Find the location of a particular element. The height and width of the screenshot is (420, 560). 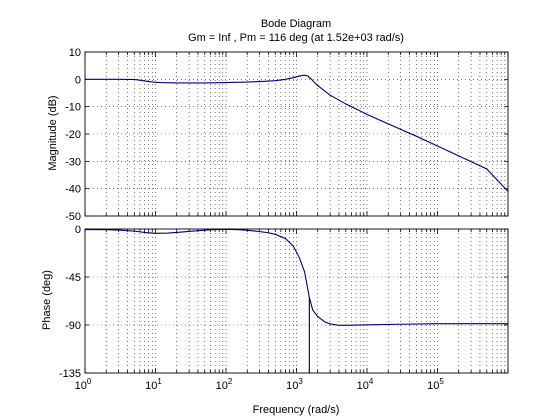

y-tick-label: -20 is located at coordinates (73, 135).